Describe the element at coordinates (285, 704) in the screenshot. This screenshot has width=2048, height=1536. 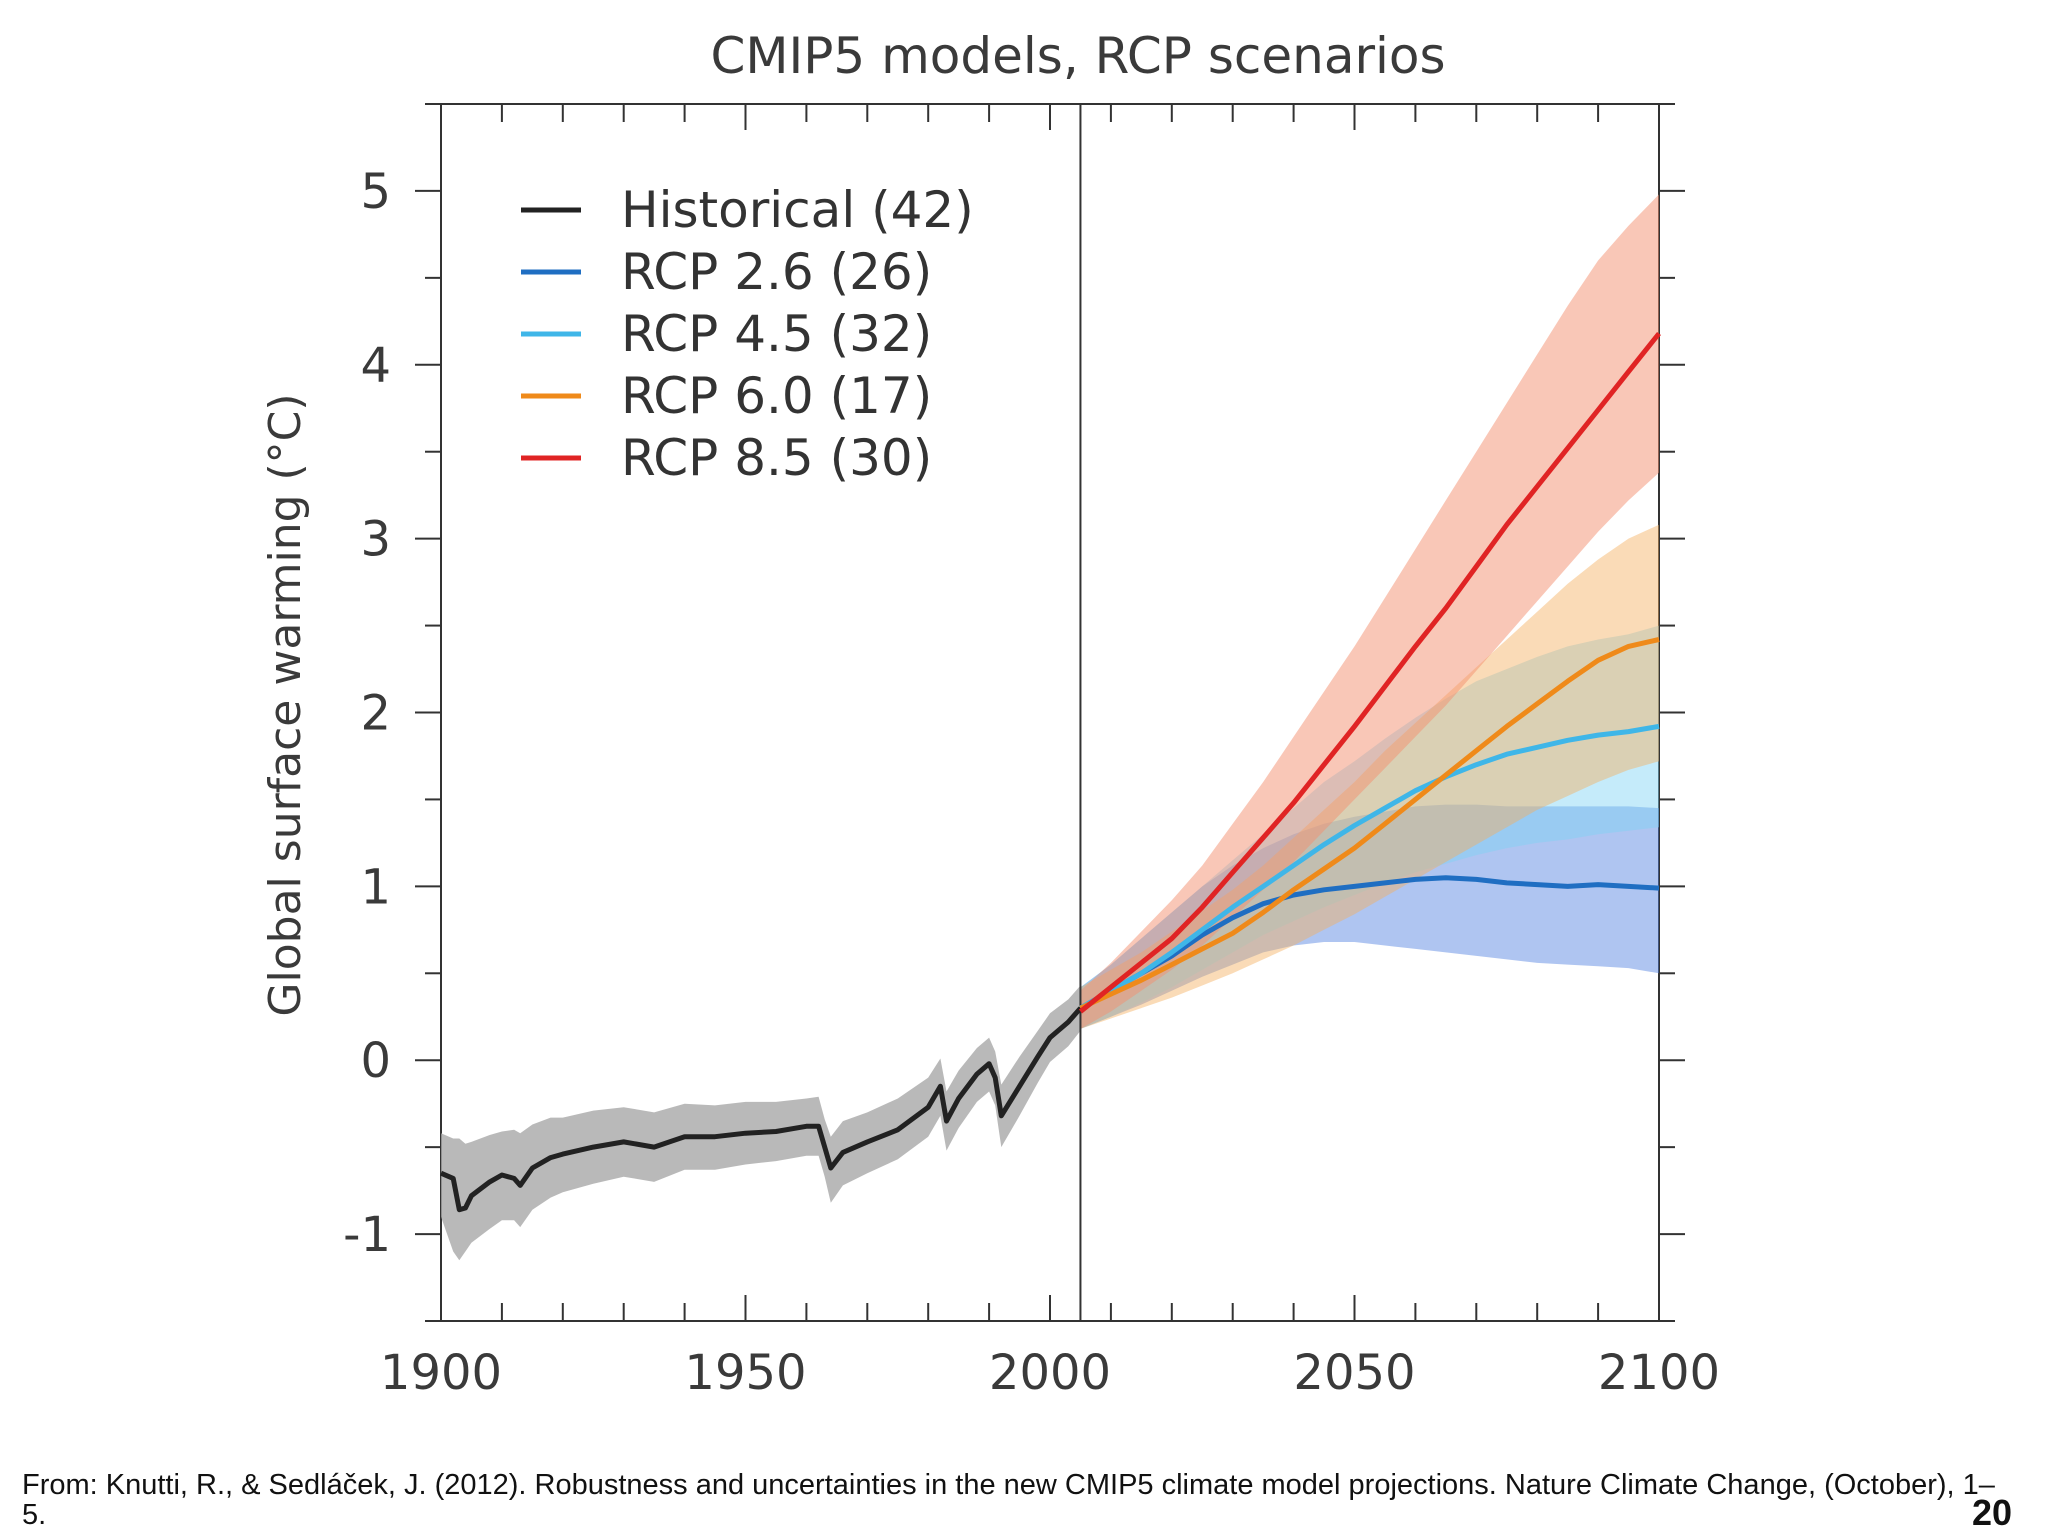
I see `y-axis-label: Global surface warming (°C)` at that location.